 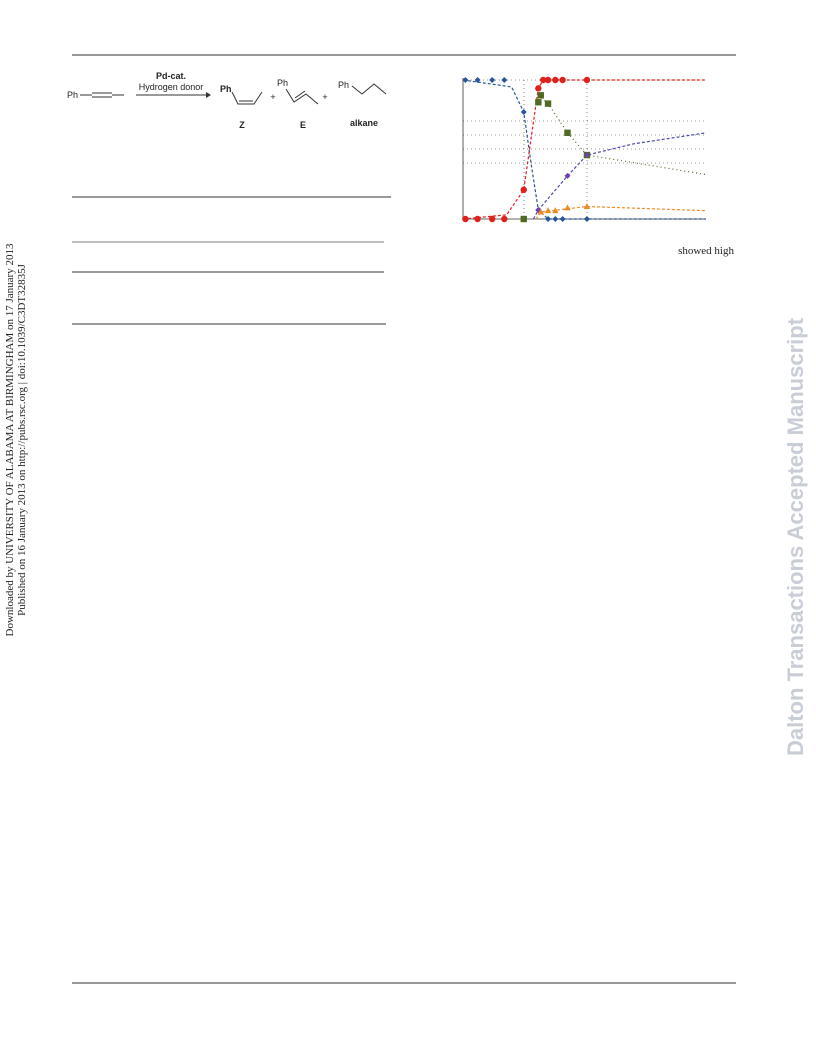 I want to click on reagent: Hydrogen donor, so click(x=171, y=87).